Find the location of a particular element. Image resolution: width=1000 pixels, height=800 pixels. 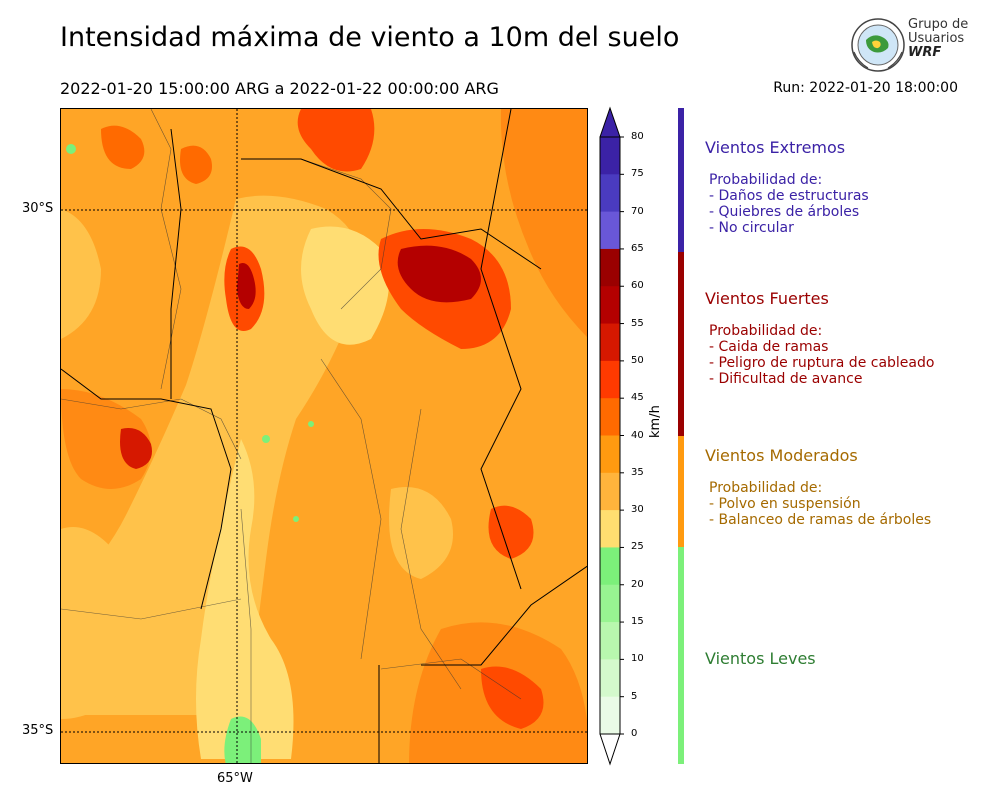

logo-text: Grupo de Usuarios WRF is located at coordinates (938, 39).